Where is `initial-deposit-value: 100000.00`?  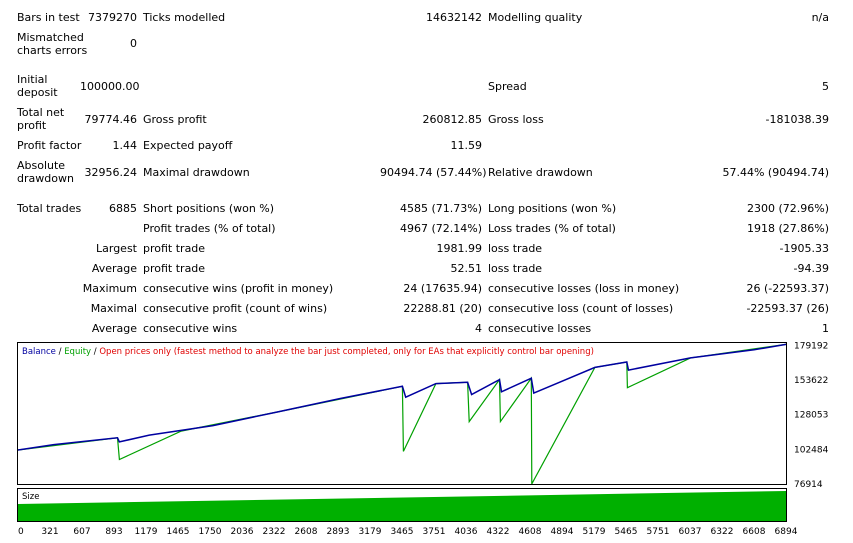
initial-deposit-value: 100000.00 is located at coordinates (110, 86).